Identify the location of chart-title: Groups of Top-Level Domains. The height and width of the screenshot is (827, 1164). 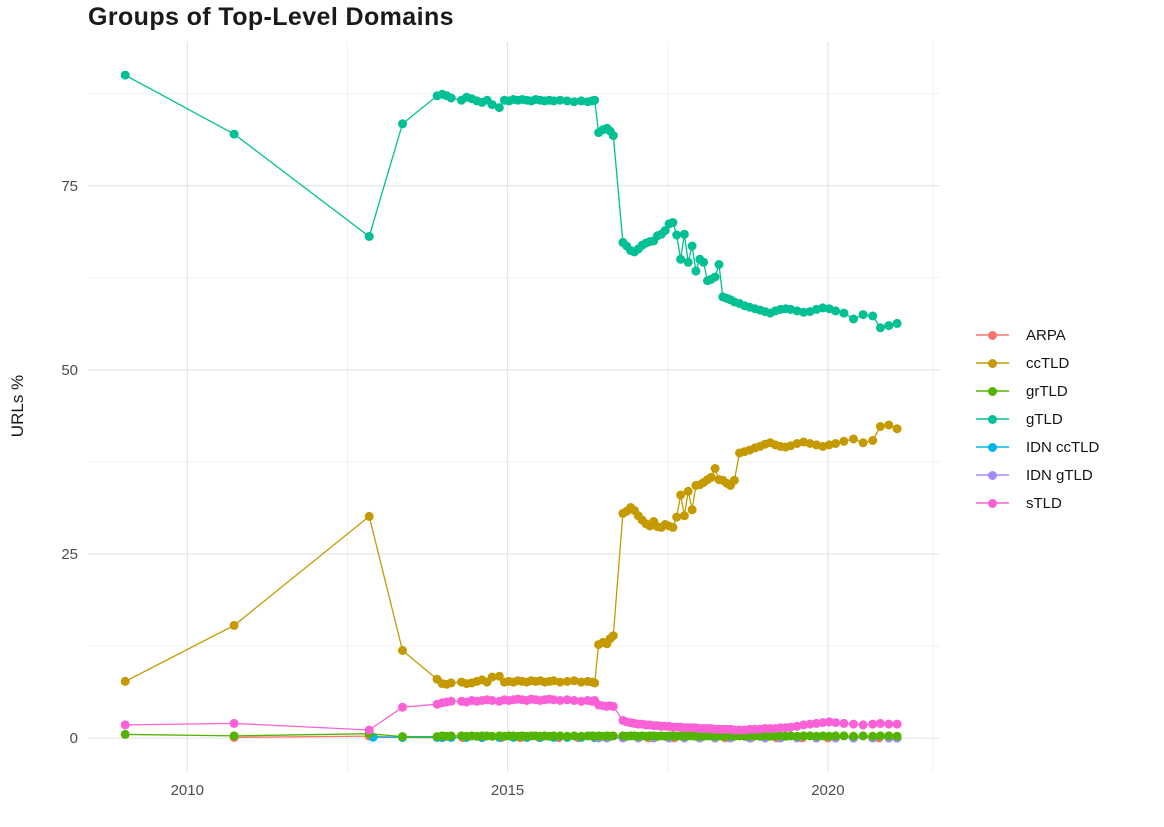
(271, 17).